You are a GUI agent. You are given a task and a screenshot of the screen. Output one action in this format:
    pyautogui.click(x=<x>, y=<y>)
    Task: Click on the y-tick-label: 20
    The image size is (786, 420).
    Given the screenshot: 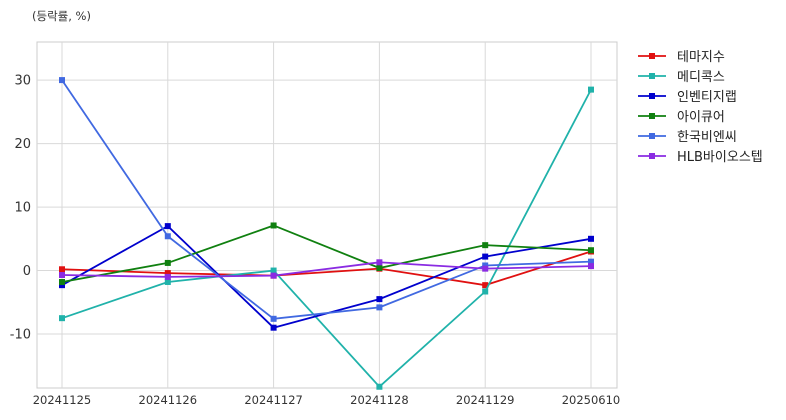 What is the action you would take?
    pyautogui.click(x=22, y=144)
    